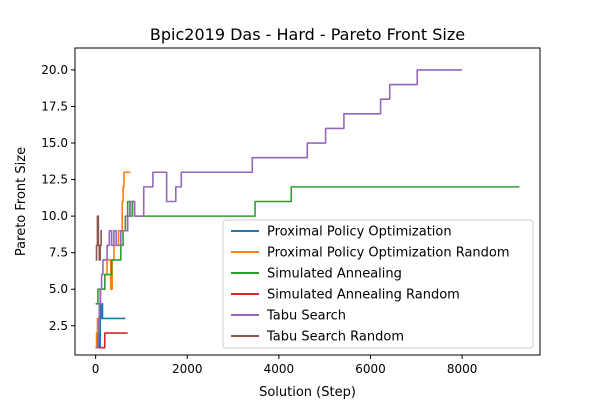 This screenshot has height=400, width=600. Describe the element at coordinates (306, 316) in the screenshot. I see `legend-label: Tabu Search` at that location.